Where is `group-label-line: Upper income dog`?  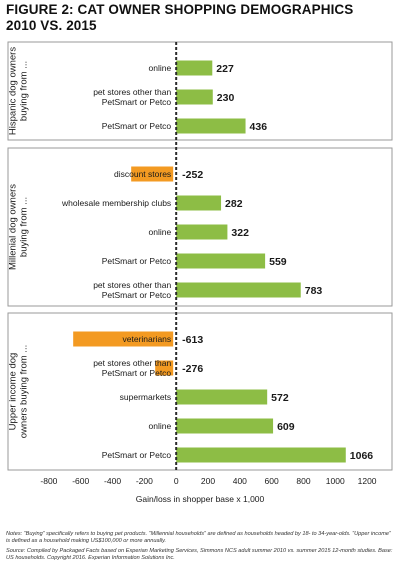 group-label-line: Upper income dog is located at coordinates (13, 392).